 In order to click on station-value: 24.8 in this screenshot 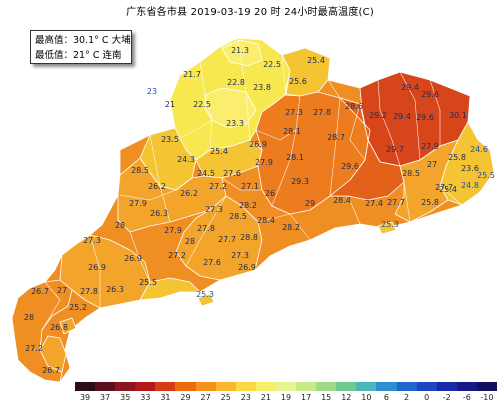, I will do `click(470, 185)`.